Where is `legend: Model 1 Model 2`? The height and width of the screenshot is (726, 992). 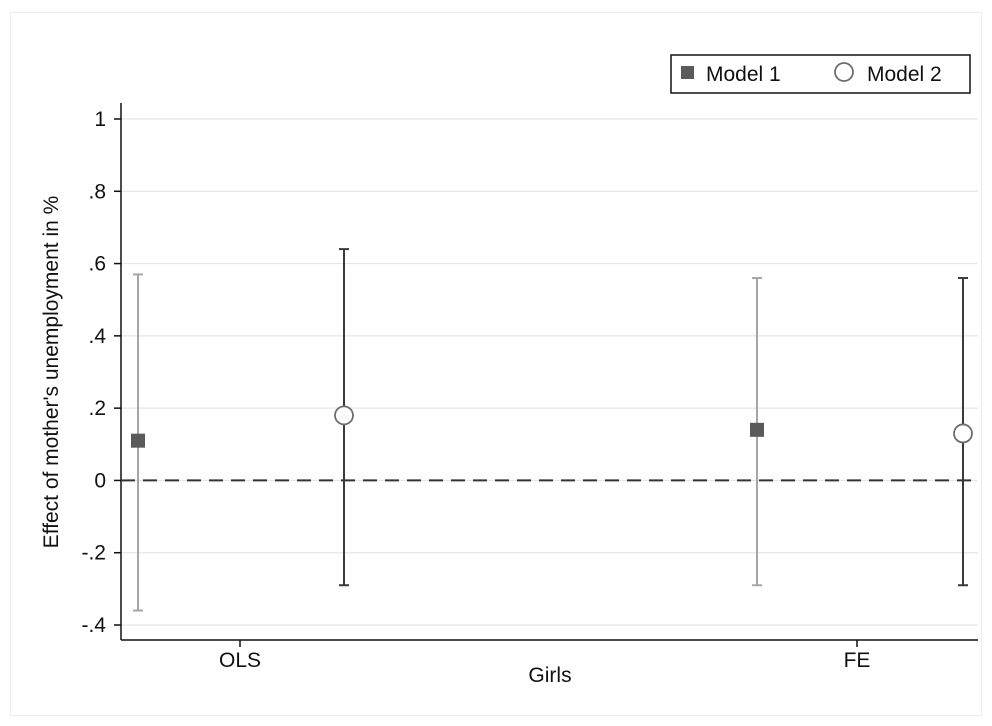
legend: Model 1 Model 2 is located at coordinates (820, 74).